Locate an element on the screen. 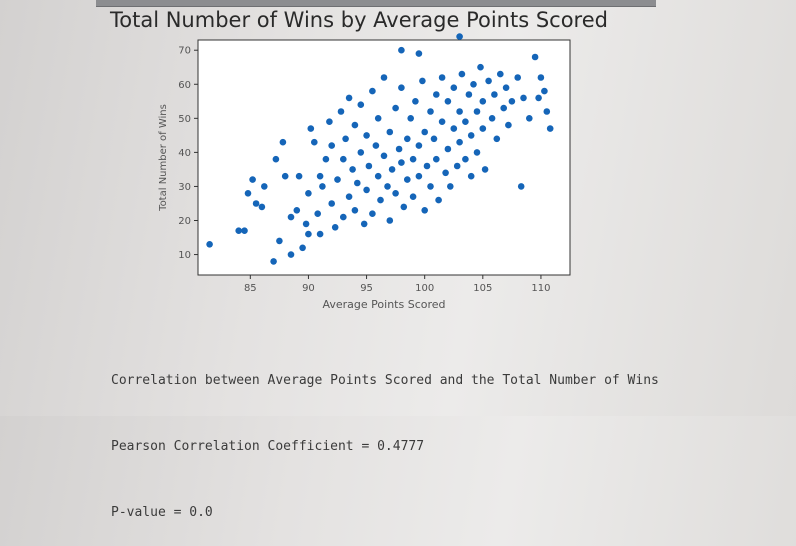 This screenshot has height=546, width=796. output-line-pvalue: P-value = 0.0 is located at coordinates (162, 512).